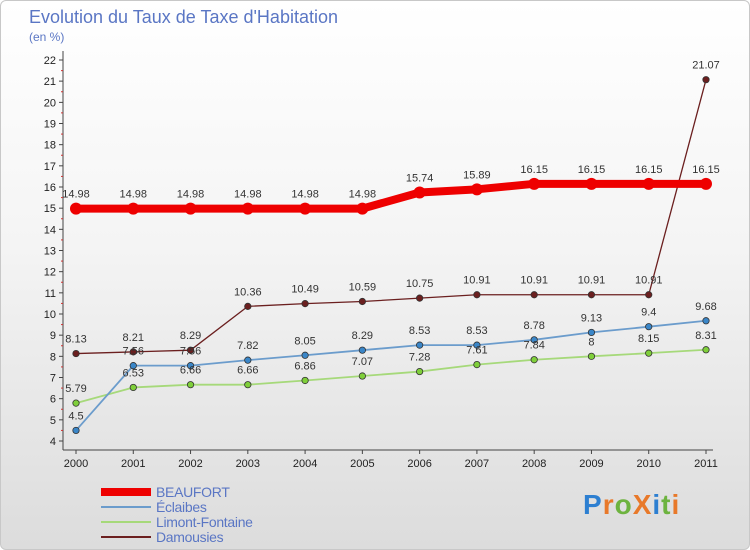 Image resolution: width=750 pixels, height=550 pixels. I want to click on series-line-limont-fontaine, so click(391, 376).